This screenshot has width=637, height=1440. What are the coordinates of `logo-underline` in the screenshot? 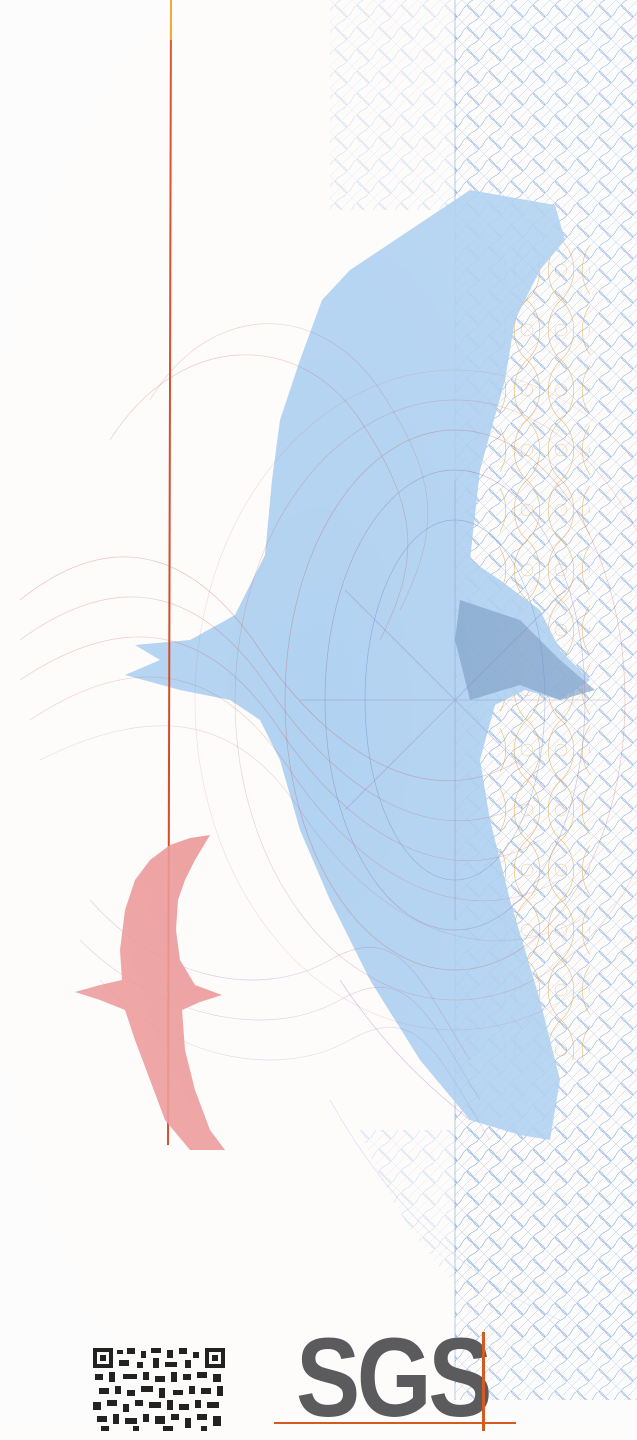 It's located at (395, 1423).